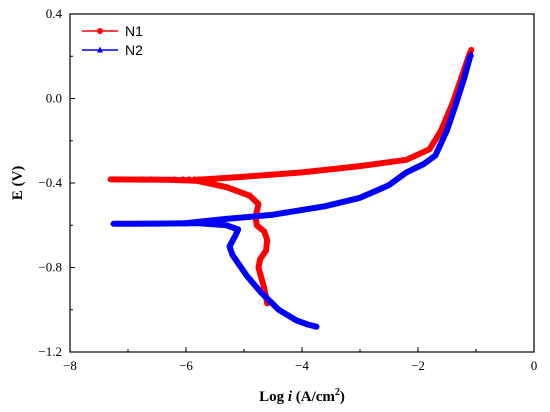 The width and height of the screenshot is (550, 412). What do you see at coordinates (134, 31) in the screenshot?
I see `legend-label-n1: N1` at bounding box center [134, 31].